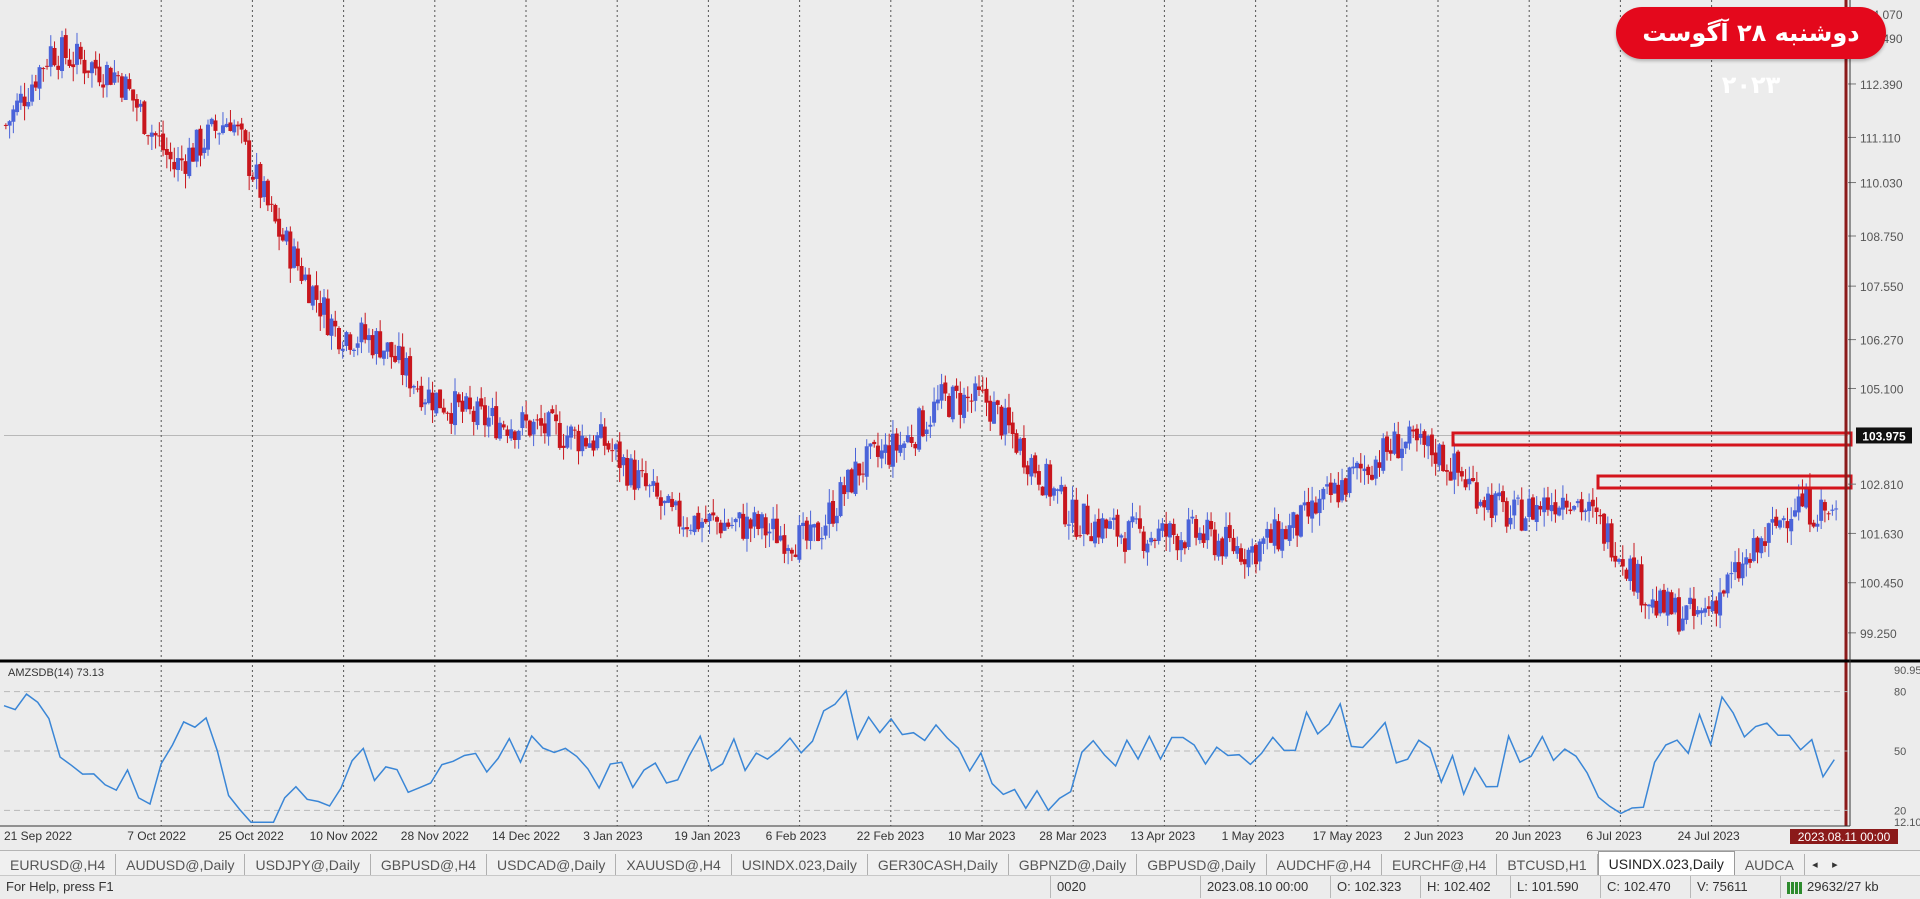 This screenshot has width=1920, height=899. I want to click on chart-tab: EURCHF@,H4, so click(1440, 865).